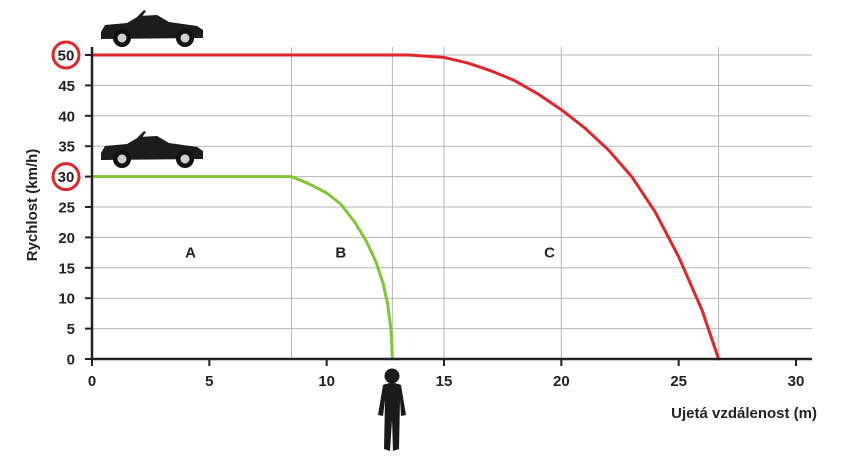 The width and height of the screenshot is (842, 468). What do you see at coordinates (190, 253) in the screenshot?
I see `zone-label-a: A` at bounding box center [190, 253].